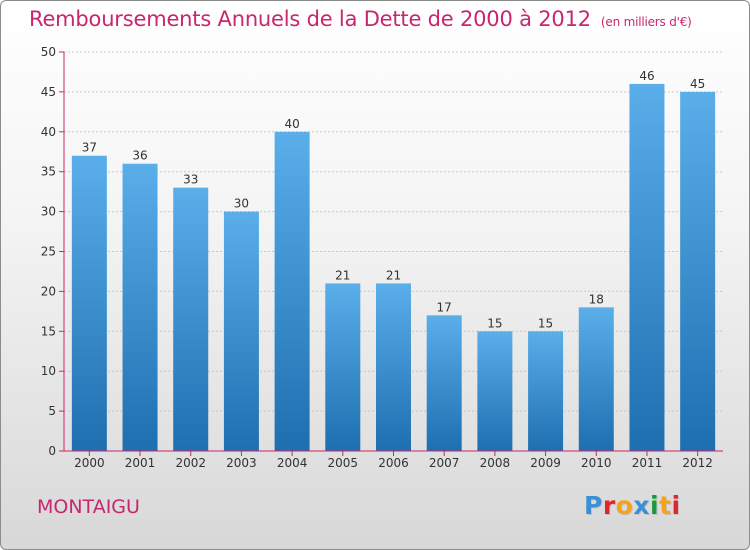 This screenshot has width=750, height=550. Describe the element at coordinates (139, 156) in the screenshot. I see `bar-value-label: 36` at that location.